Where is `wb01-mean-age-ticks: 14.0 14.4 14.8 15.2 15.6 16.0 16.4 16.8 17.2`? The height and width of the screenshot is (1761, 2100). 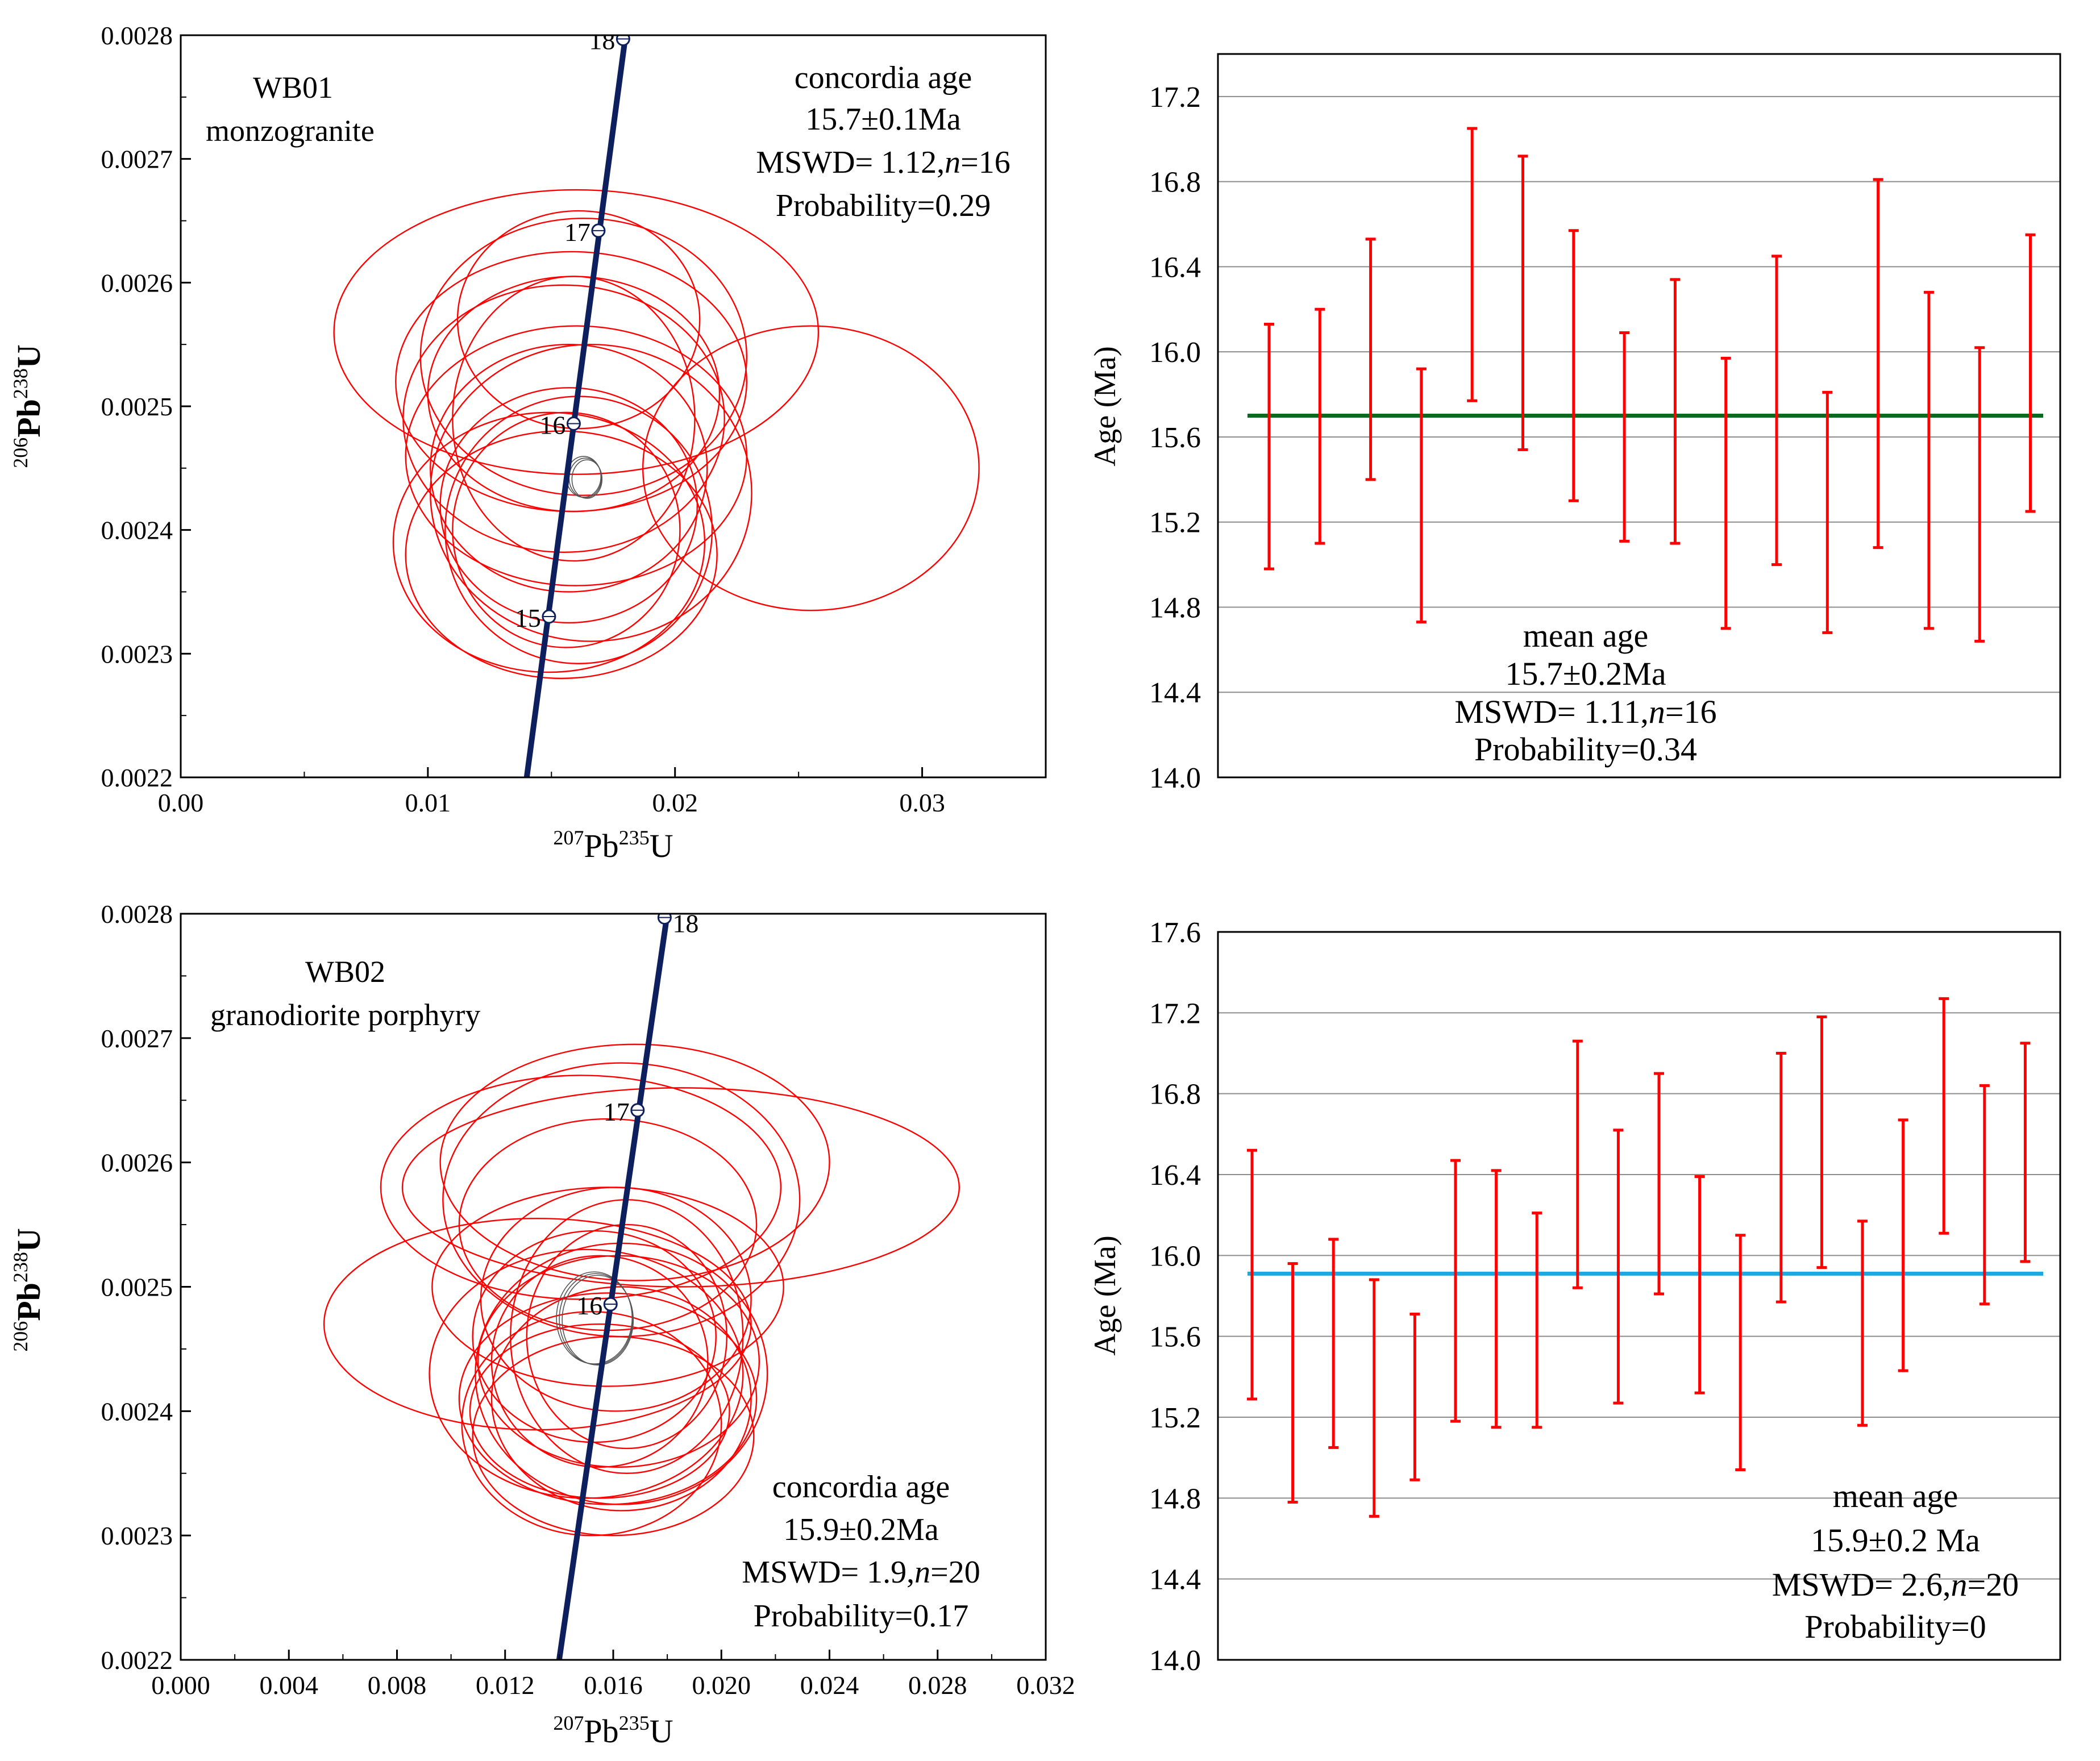
wb01-mean-age-ticks: 14.0 14.4 14.8 15.2 15.6 16.0 16.4 16.8 17.2 is located at coordinates (1175, 437).